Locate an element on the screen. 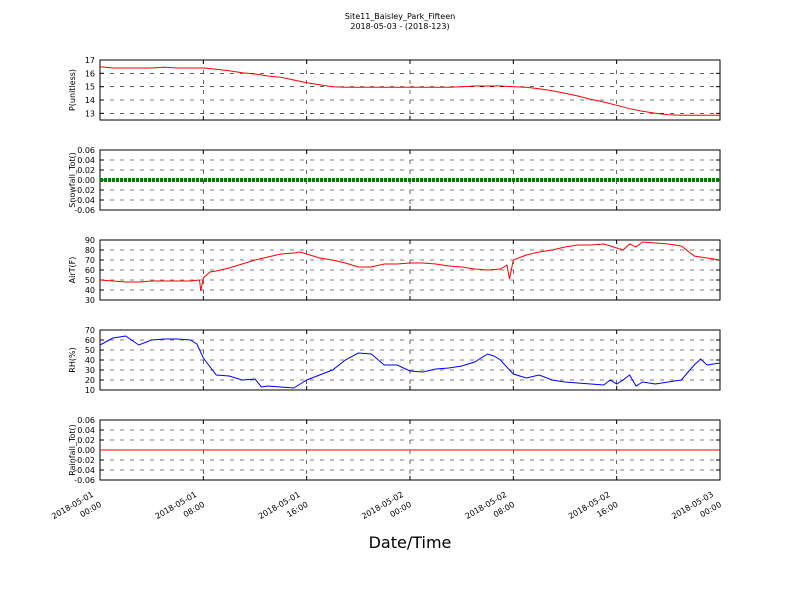 The width and height of the screenshot is (800, 600). panel-5-ytick-label: -0.04 is located at coordinates (84, 470).